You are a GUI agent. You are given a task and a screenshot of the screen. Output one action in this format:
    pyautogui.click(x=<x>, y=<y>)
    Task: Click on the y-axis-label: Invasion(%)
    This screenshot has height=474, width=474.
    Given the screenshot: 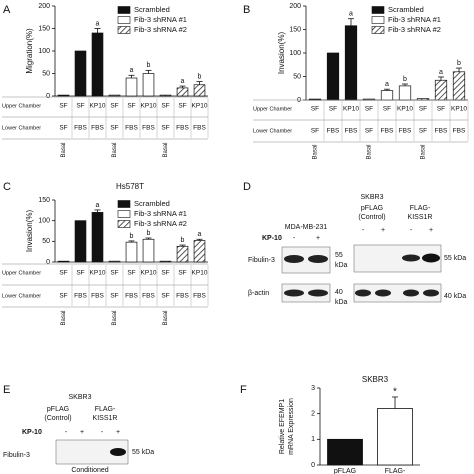 What is the action you would take?
    pyautogui.click(x=29, y=231)
    